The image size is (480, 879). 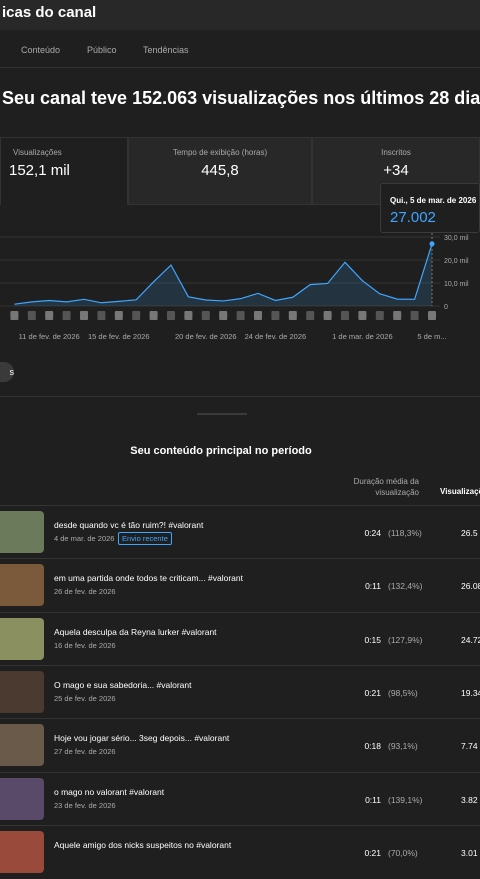 I want to click on section-title: Seu conteúdo principal no período, so click(x=221, y=451).